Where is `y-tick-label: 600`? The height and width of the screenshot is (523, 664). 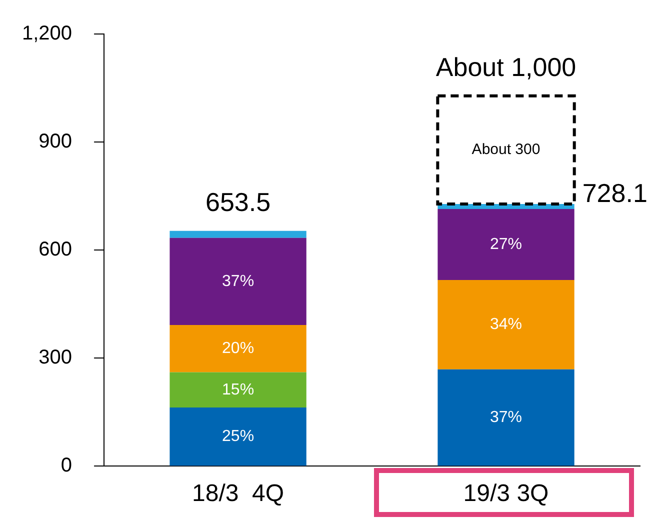 y-tick-label: 600 is located at coordinates (55, 249).